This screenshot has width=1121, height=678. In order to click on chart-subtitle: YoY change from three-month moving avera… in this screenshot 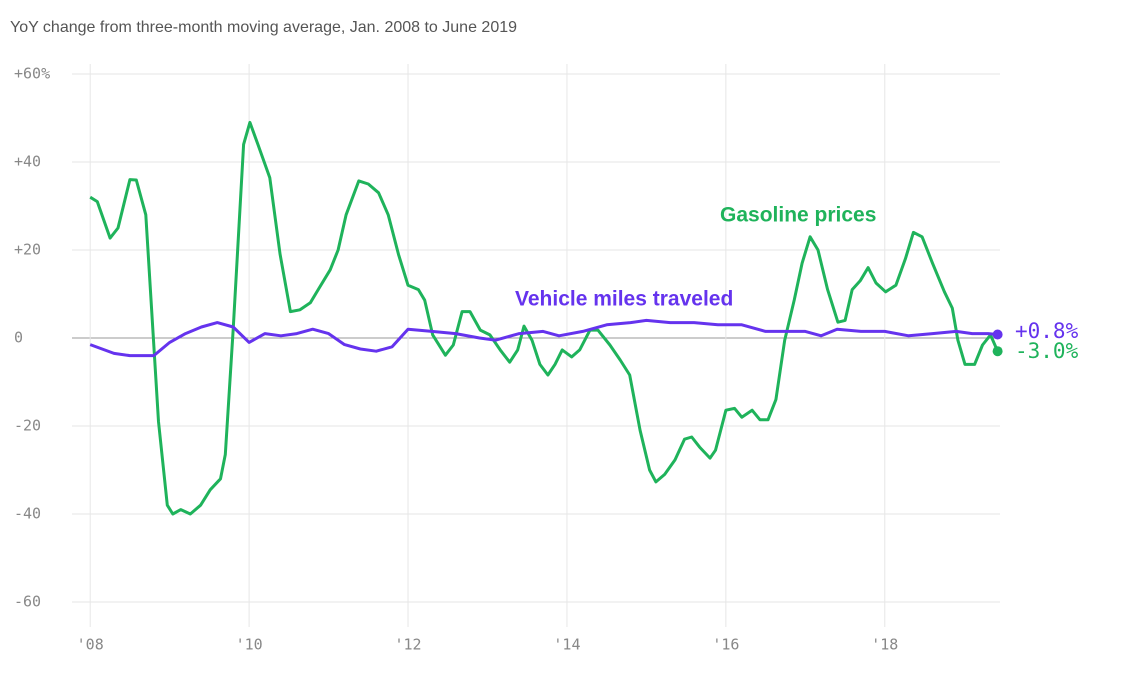, I will do `click(263, 27)`.